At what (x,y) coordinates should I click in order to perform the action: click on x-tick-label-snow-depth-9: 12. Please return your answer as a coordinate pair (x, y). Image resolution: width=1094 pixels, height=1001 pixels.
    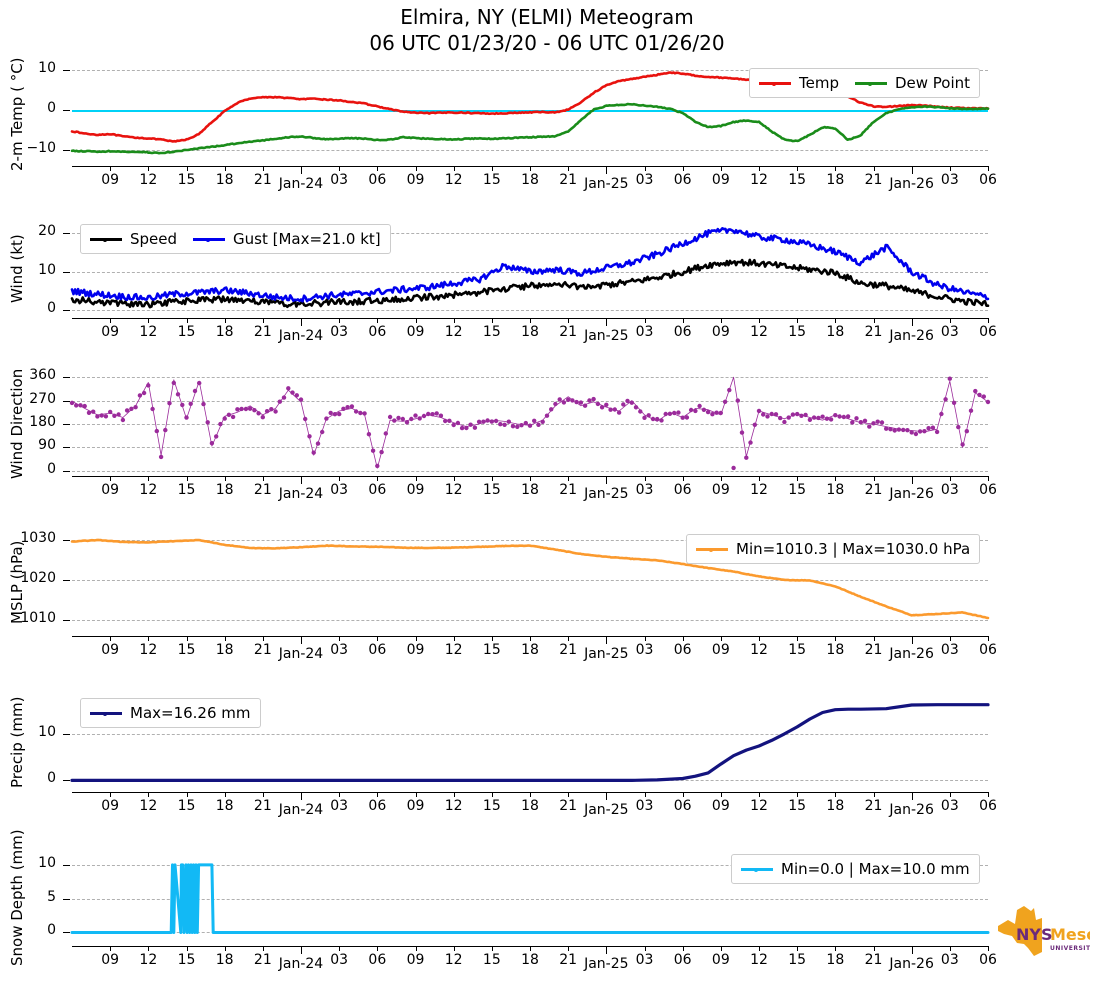
    Looking at the image, I should click on (453, 960).